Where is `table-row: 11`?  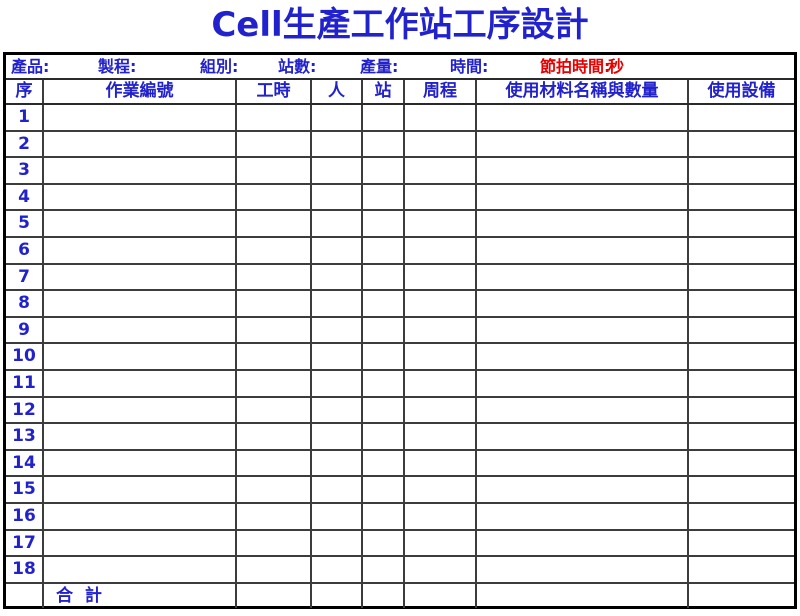 table-row: 11 is located at coordinates (400, 384).